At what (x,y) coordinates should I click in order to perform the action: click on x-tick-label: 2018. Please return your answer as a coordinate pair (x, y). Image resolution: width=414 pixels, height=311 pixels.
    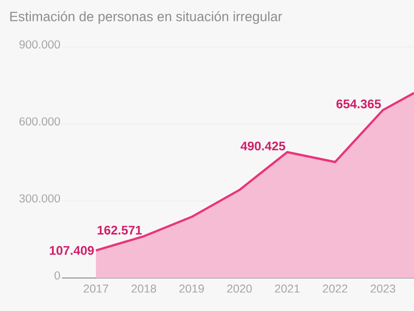
    Looking at the image, I should click on (144, 288).